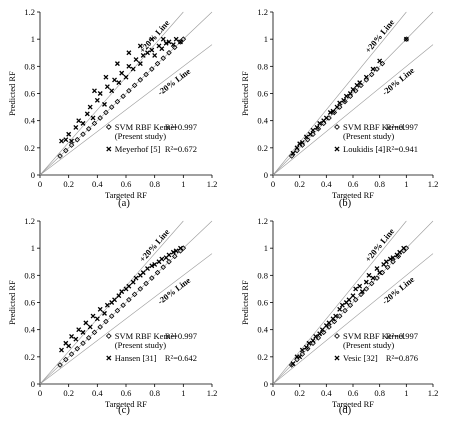  I want to click on panel-label: (b), so click(345, 203).